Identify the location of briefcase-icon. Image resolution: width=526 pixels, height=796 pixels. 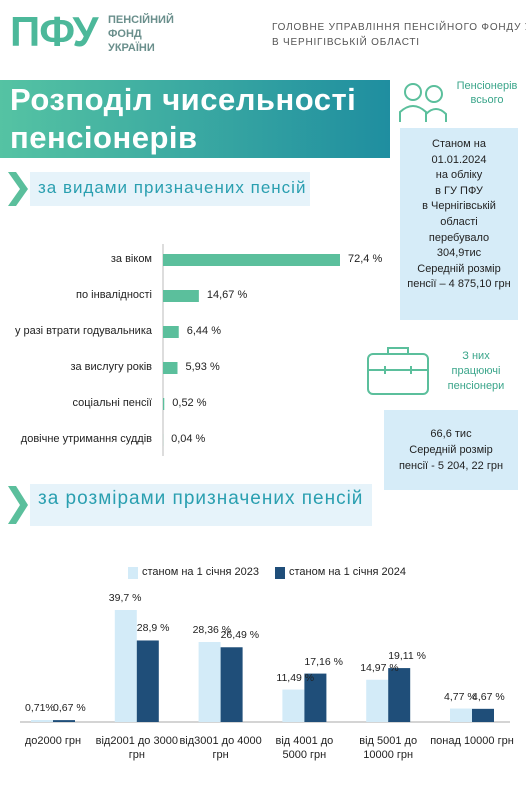
(398, 371).